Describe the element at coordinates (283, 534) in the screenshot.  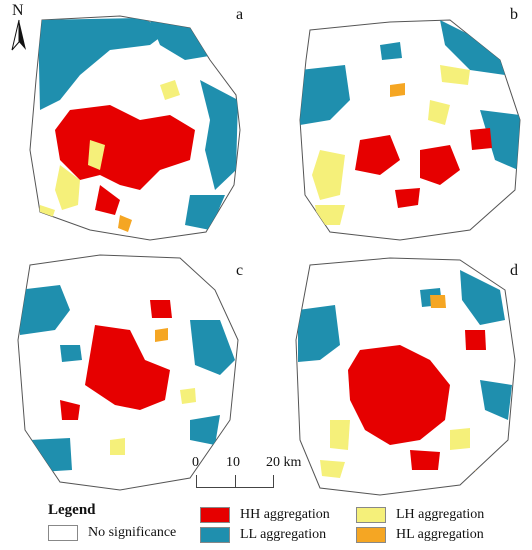
I see `legend-label-ll: LL aggregation` at that location.